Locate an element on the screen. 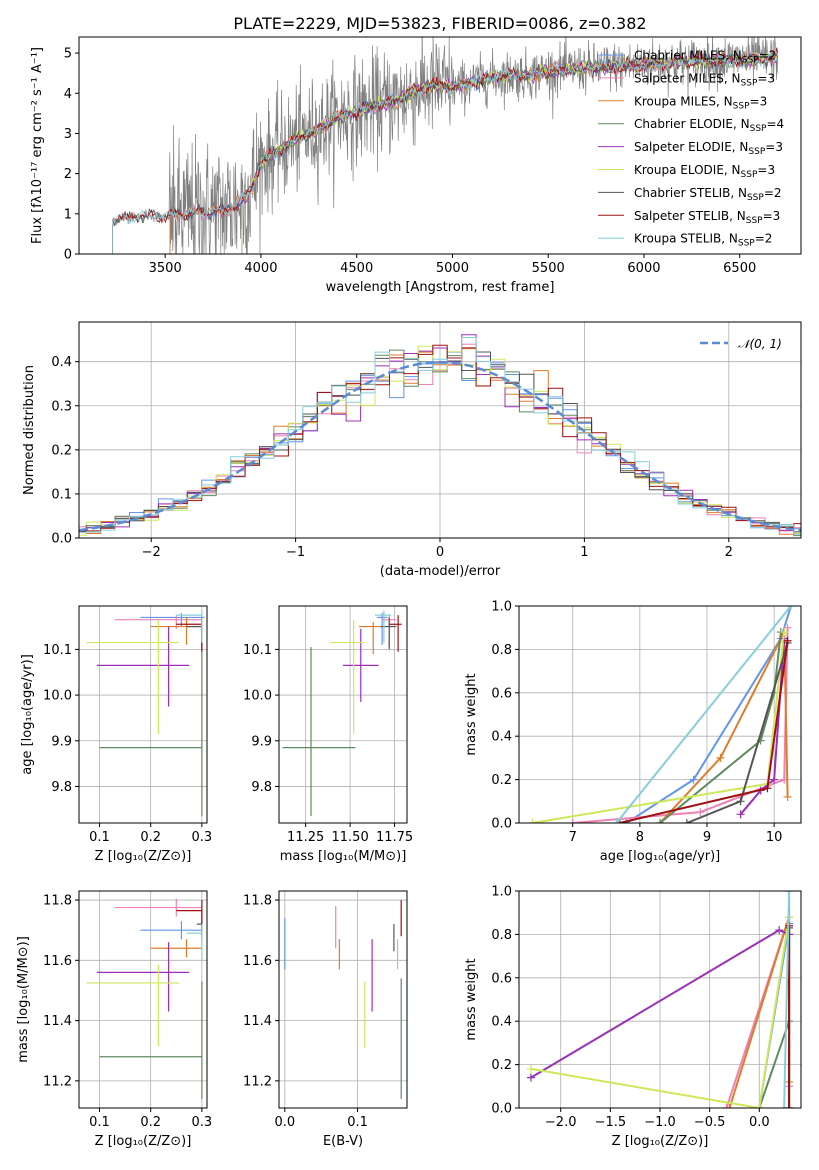 This screenshot has height=1170, width=819. normal-reference-curve is located at coordinates (440, 446).